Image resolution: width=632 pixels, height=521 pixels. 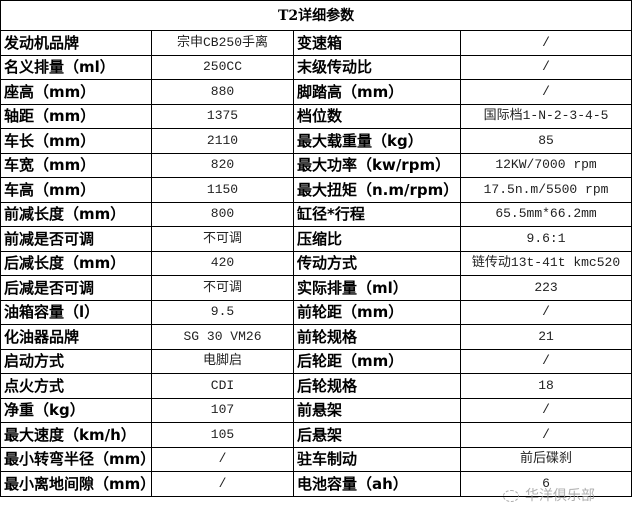 I want to click on table-row: 前减是否可调 不可调 压缩比 9.6:1, so click(x=316, y=239).